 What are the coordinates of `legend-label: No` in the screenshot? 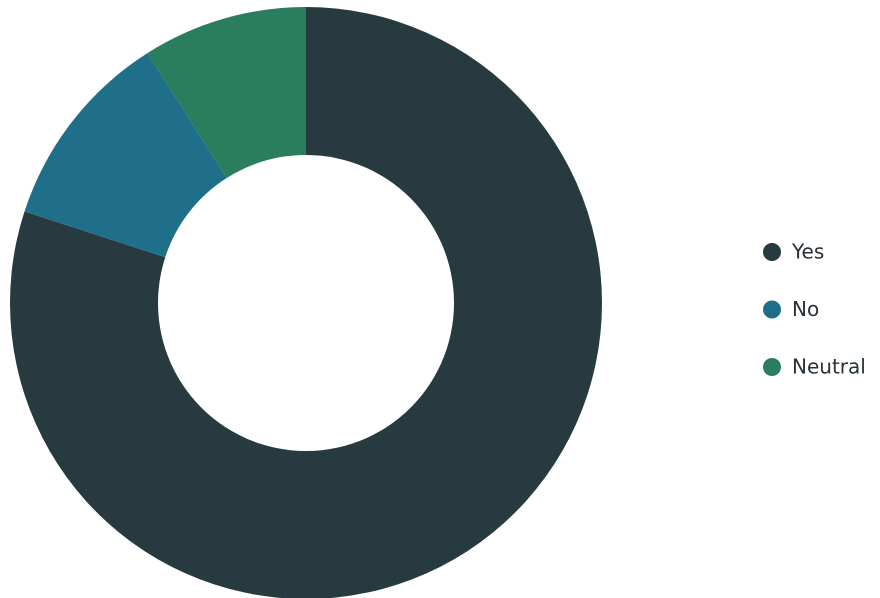 It's located at (805, 309).